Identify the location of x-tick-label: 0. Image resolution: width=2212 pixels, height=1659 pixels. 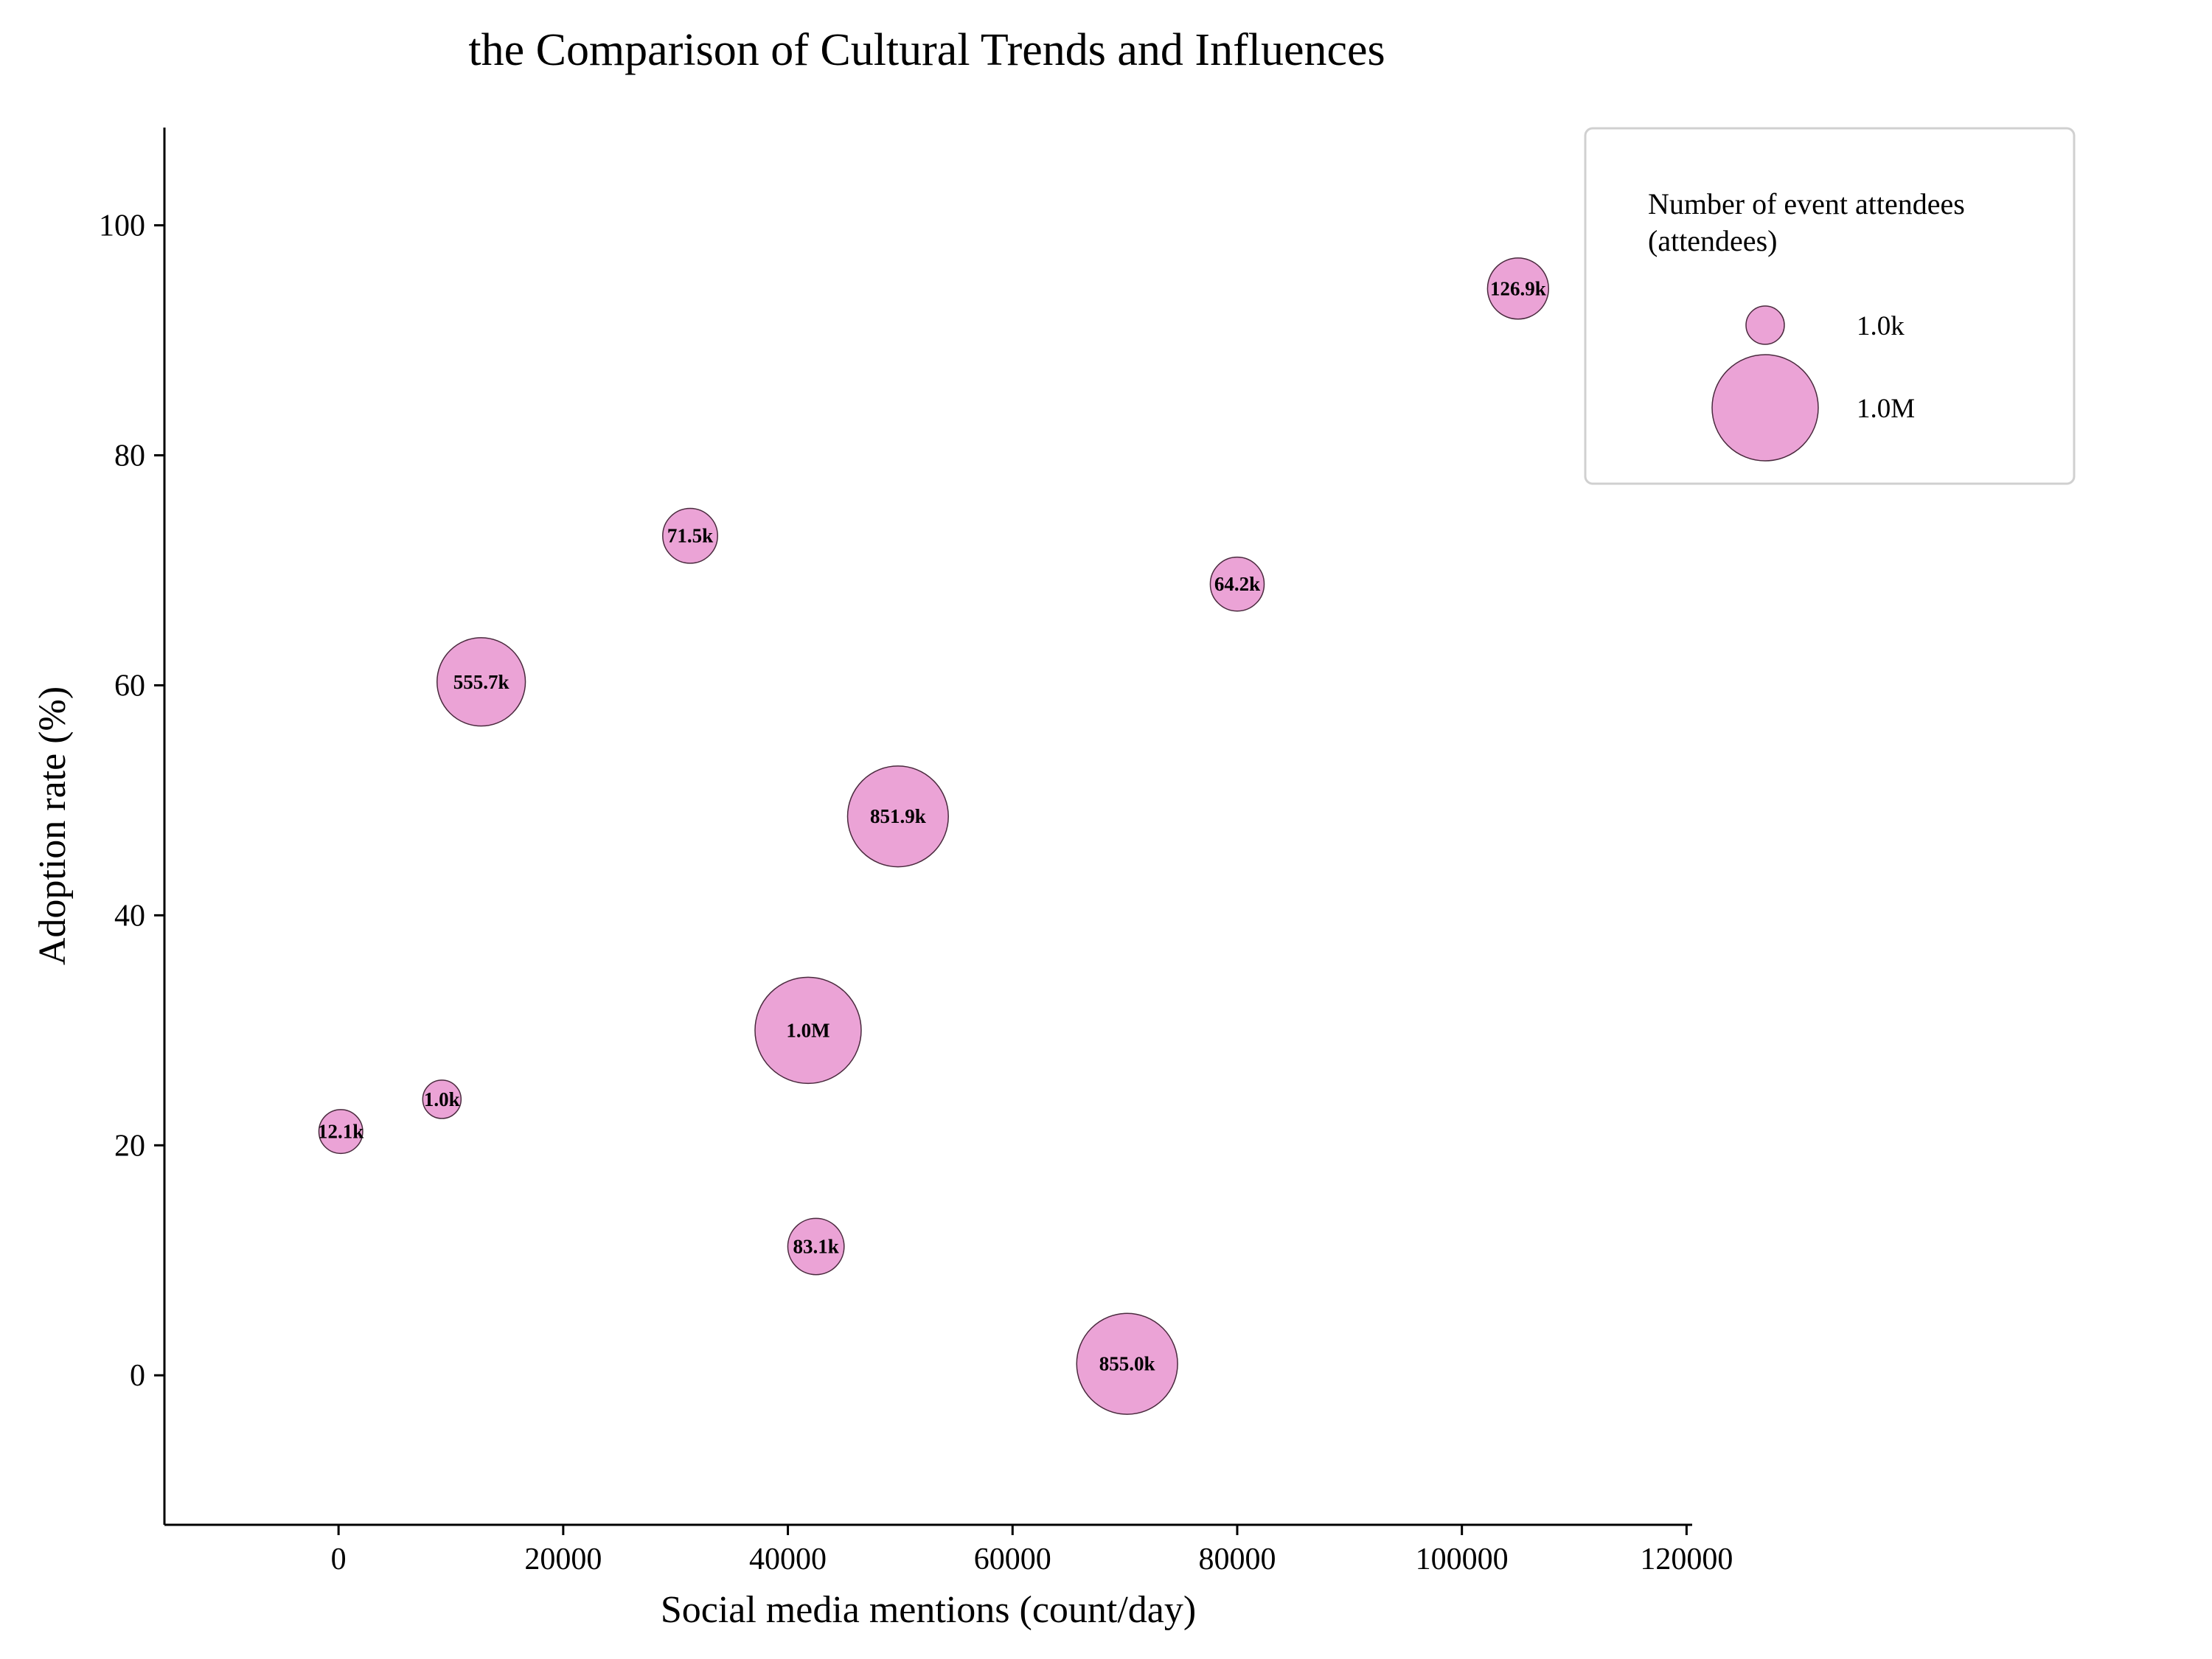
(339, 1559).